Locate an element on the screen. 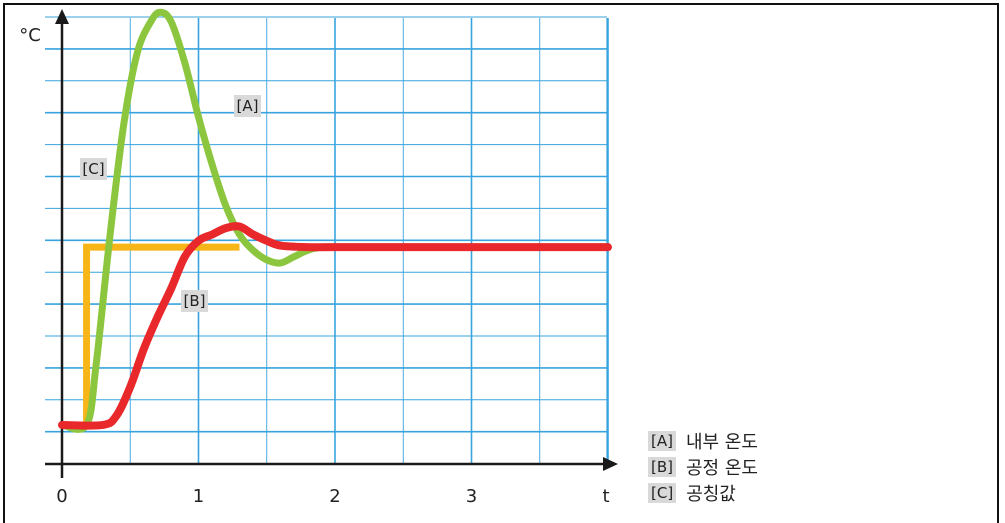 The height and width of the screenshot is (523, 1005). legend: [A] 내부 온도 [B] 공정 온도 [C] 공칭값 is located at coordinates (703, 467).